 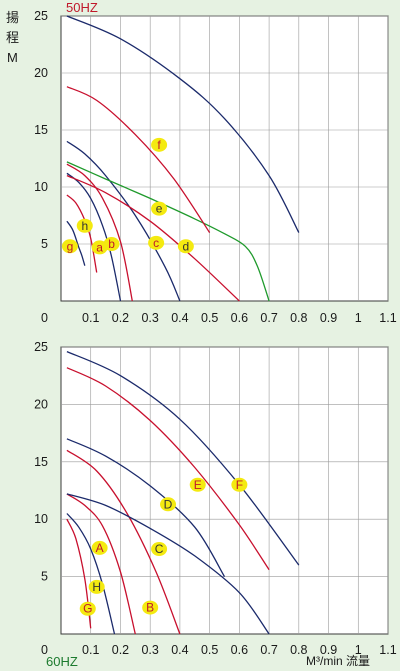 I want to click on x-tick-label: 1.1, so click(x=387, y=318).